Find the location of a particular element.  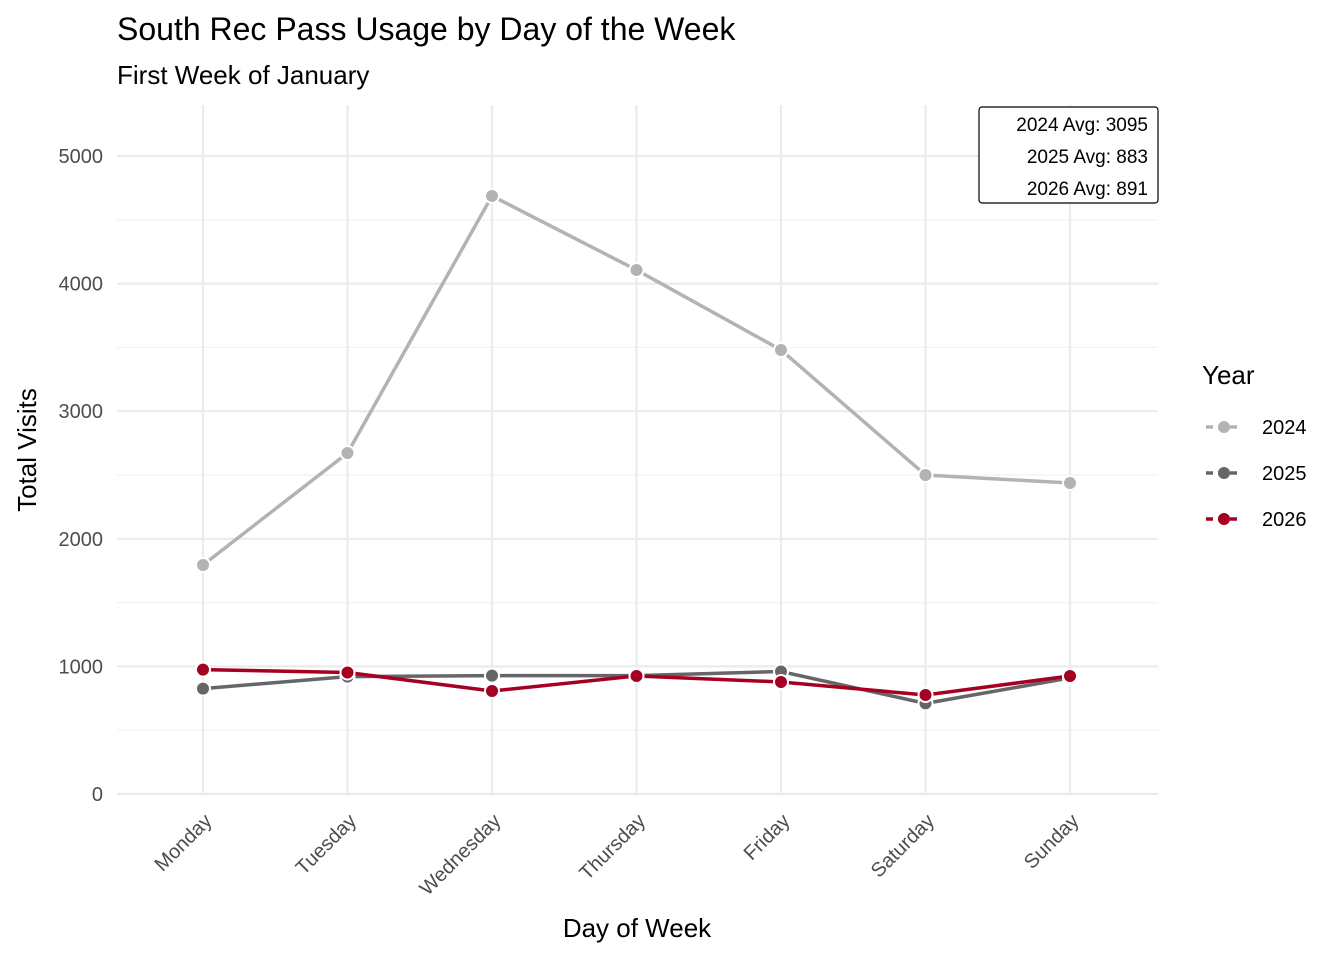

chart-subtitle: First Week of January is located at coordinates (243, 75).